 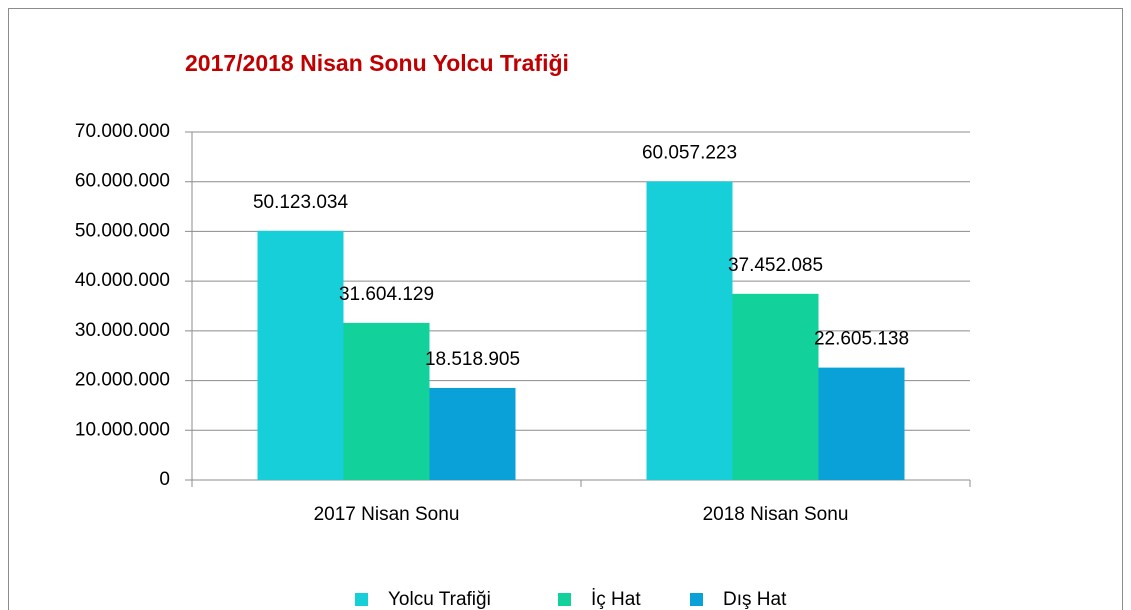 What do you see at coordinates (439, 599) in the screenshot?
I see `legend-label: Yolcu Trafiği` at bounding box center [439, 599].